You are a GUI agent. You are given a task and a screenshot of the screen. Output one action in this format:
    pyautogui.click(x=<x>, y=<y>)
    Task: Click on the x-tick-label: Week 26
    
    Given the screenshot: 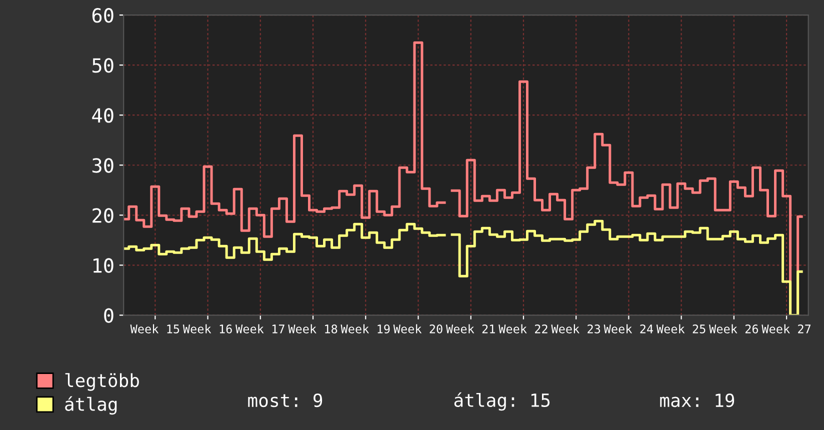 What is the action you would take?
    pyautogui.click(x=733, y=329)
    